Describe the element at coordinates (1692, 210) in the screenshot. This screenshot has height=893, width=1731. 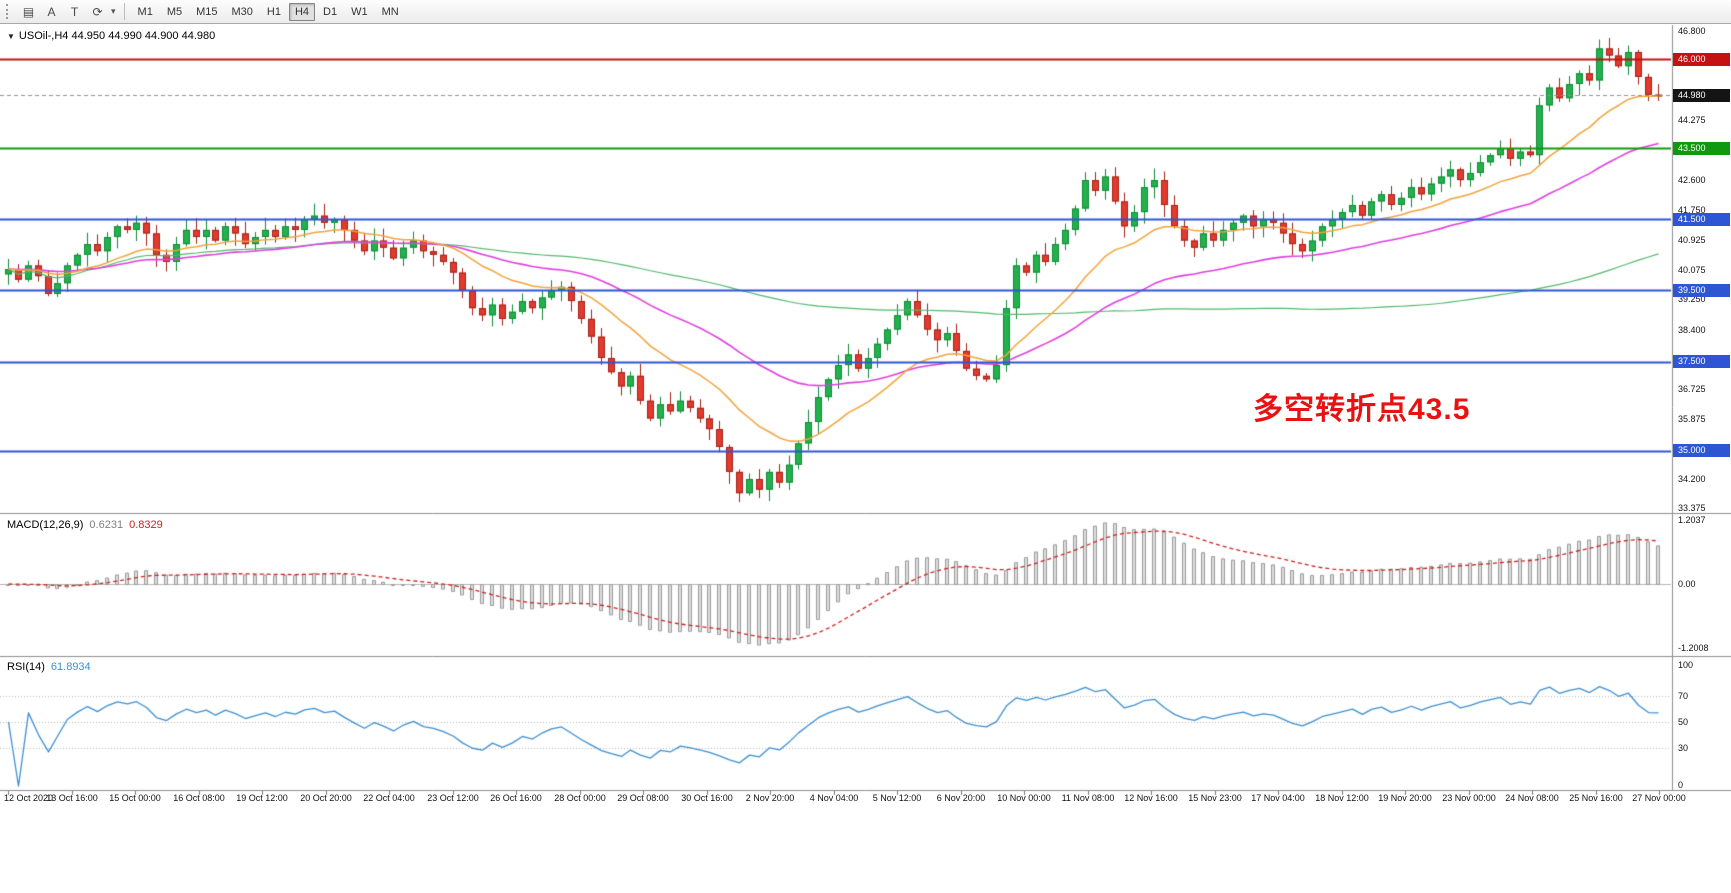
I see `price-tick-label: 41.750` at that location.